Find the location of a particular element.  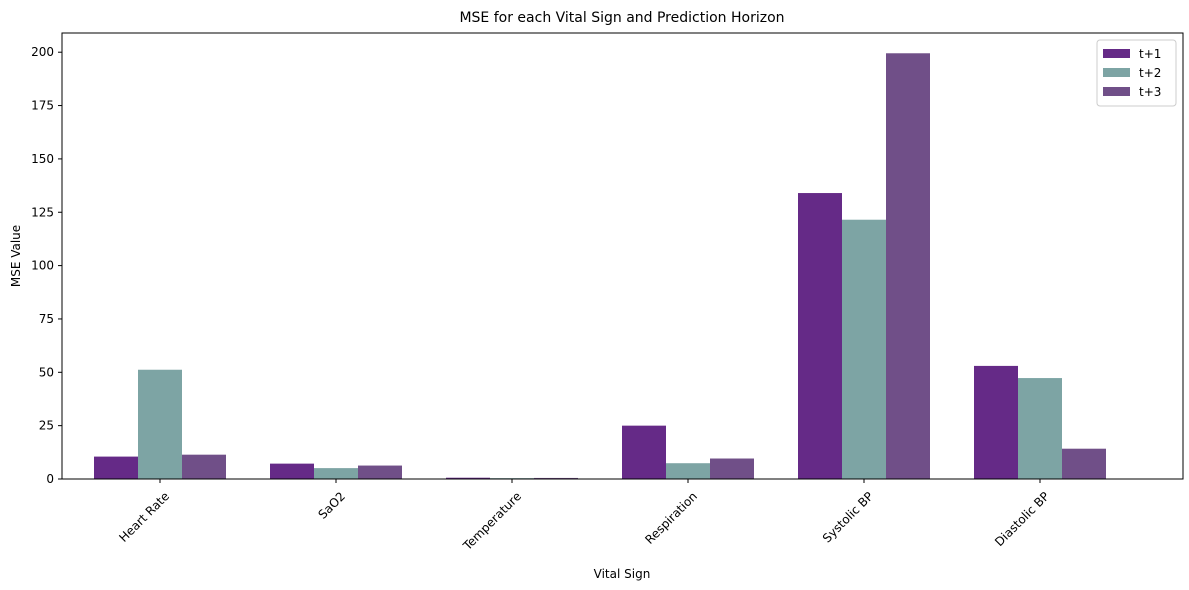

bar-t+2-diastolic-bp is located at coordinates (1040, 428).